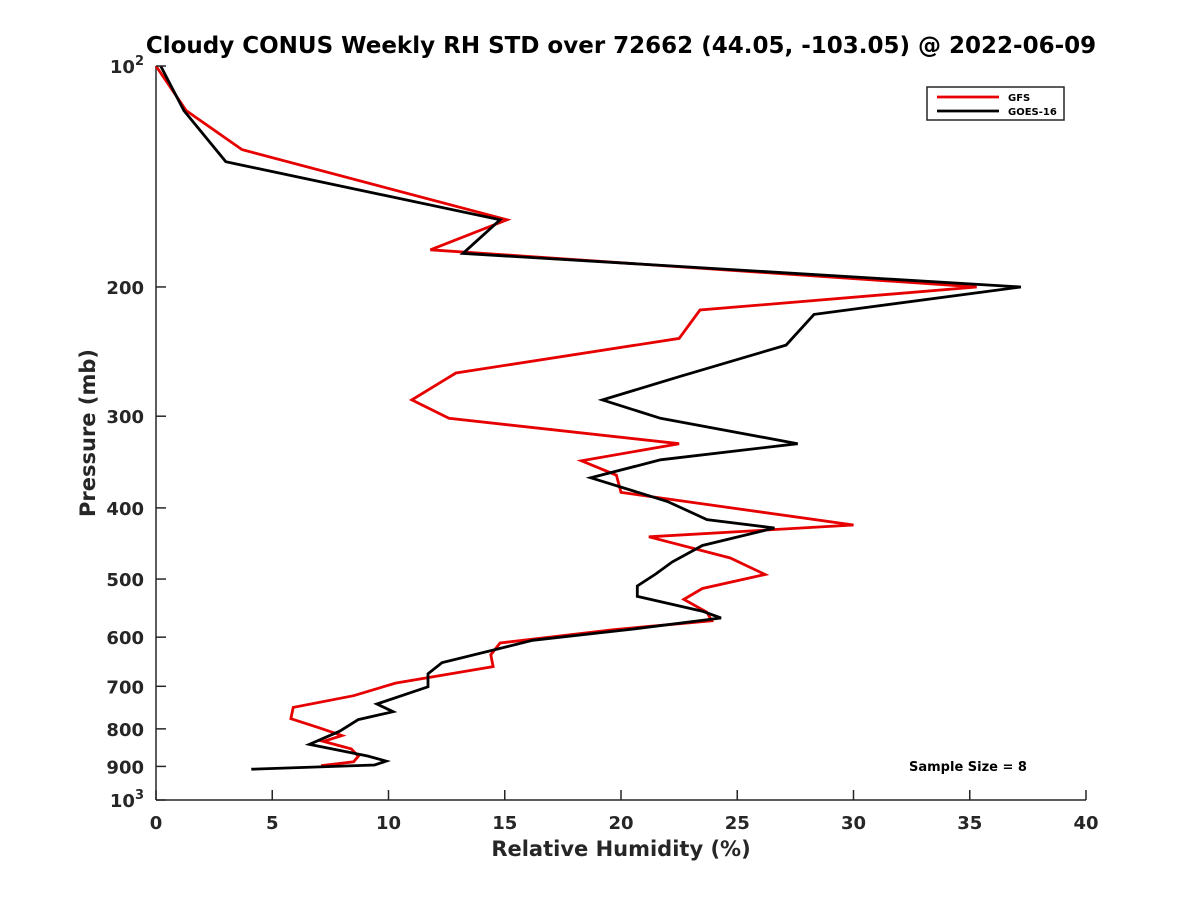 The height and width of the screenshot is (900, 1200). I want to click on legend-label: GFS, so click(1019, 98).